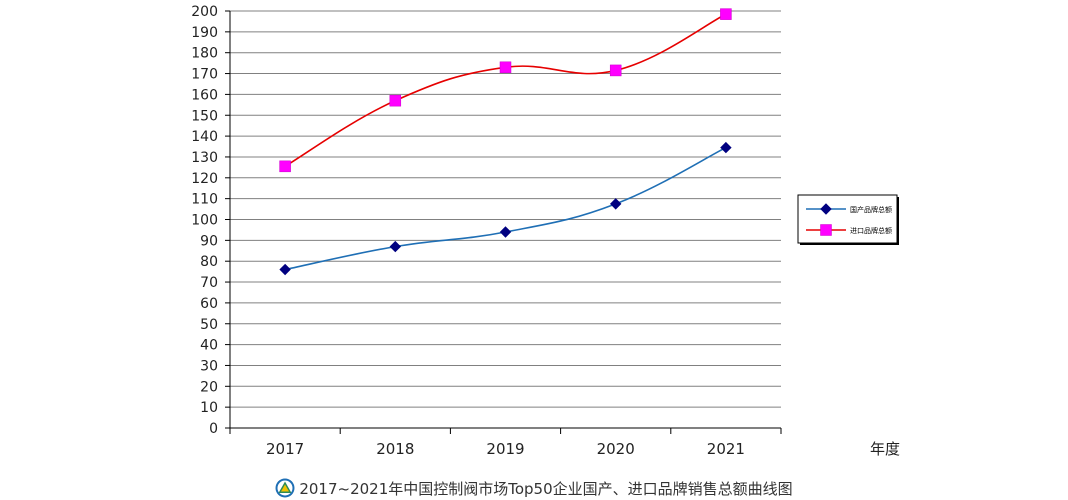 The image size is (1068, 500). I want to click on y-tick-label: 200, so click(204, 12).